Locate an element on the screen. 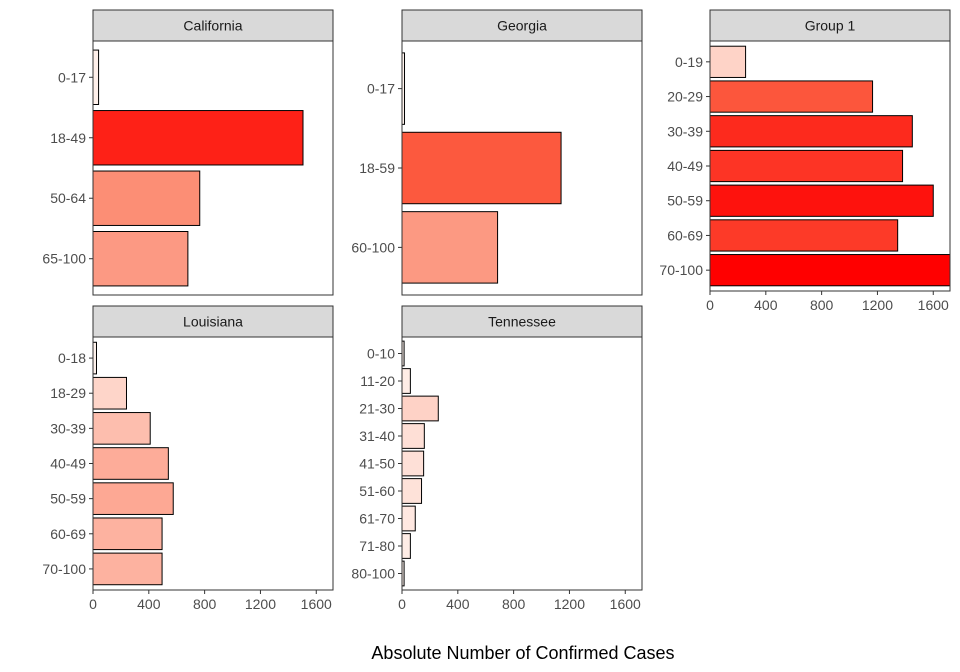 This screenshot has height=672, width=960. x-axis-title: Absolute Number of Confirmed Cases is located at coordinates (522, 653).